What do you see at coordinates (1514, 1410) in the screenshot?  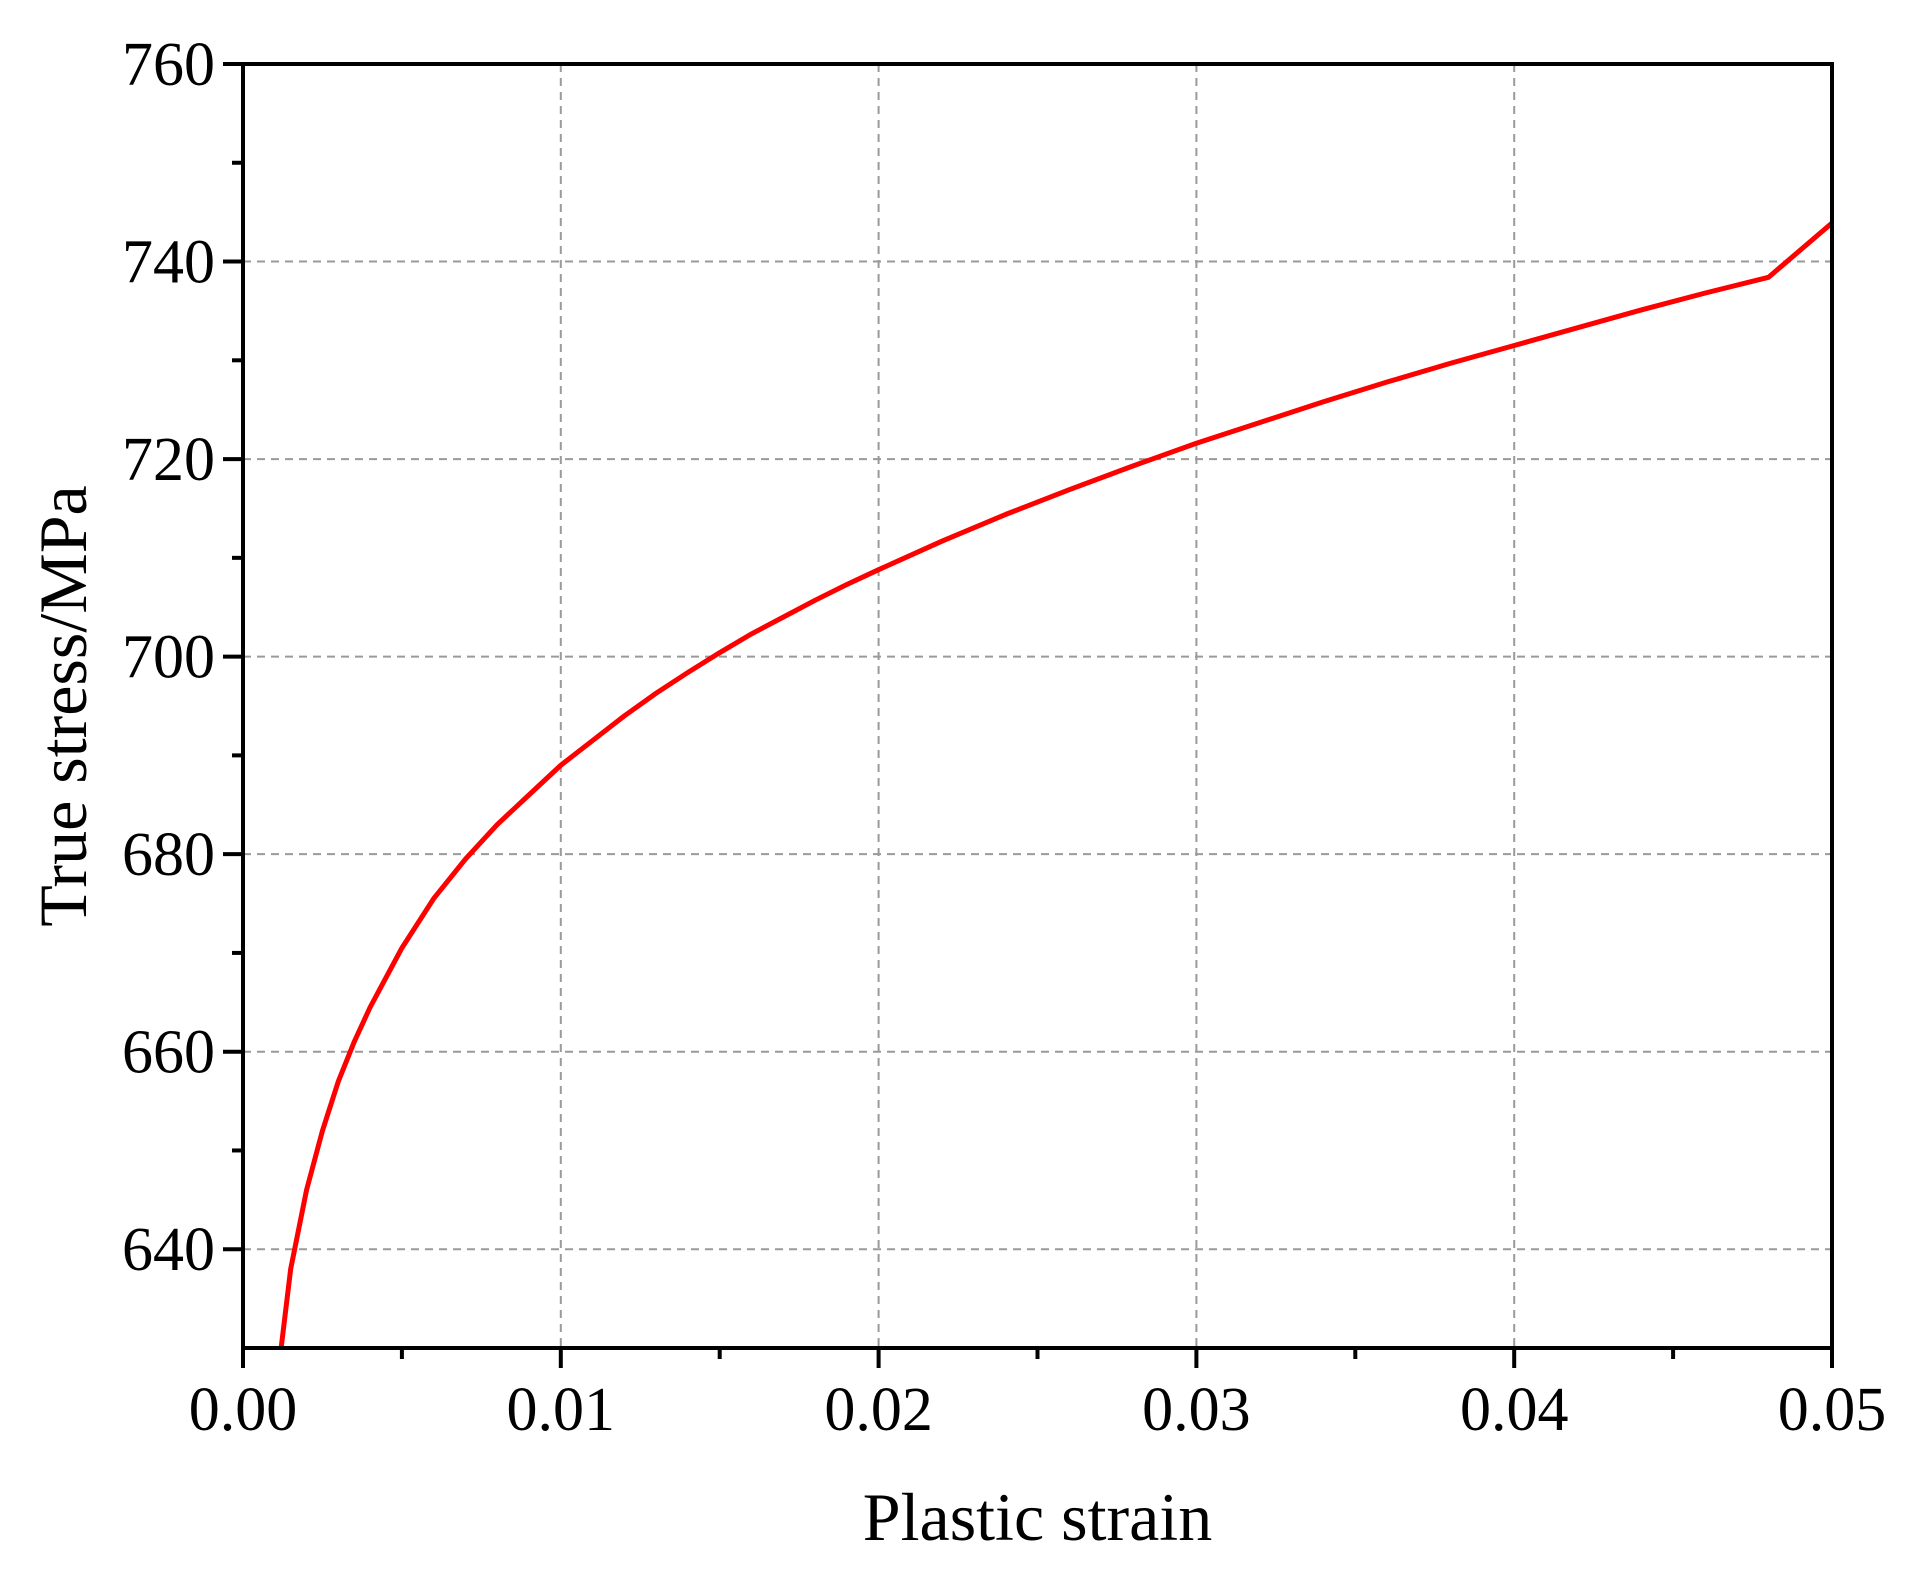 I see `x-tick-label: 0.04` at bounding box center [1514, 1410].